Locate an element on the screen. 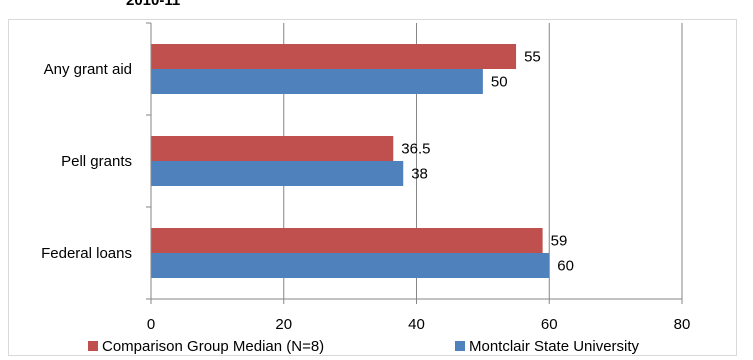 Image resolution: width=753 pixels, height=360 pixels. data-label: 55 is located at coordinates (532, 57).